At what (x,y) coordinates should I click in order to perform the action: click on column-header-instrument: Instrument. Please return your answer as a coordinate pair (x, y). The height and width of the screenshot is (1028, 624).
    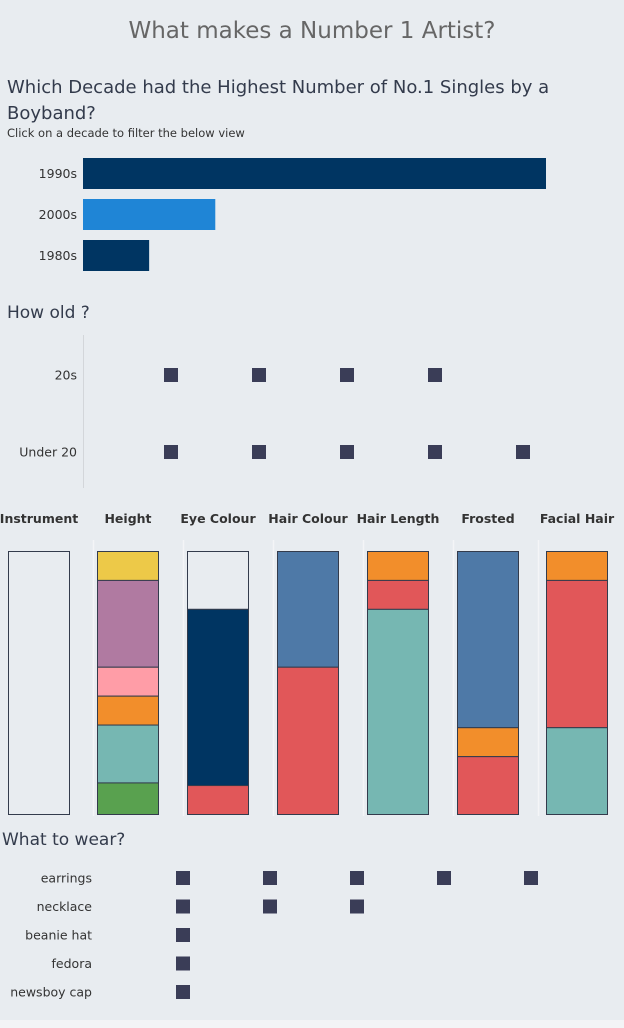
    Looking at the image, I should click on (39, 518).